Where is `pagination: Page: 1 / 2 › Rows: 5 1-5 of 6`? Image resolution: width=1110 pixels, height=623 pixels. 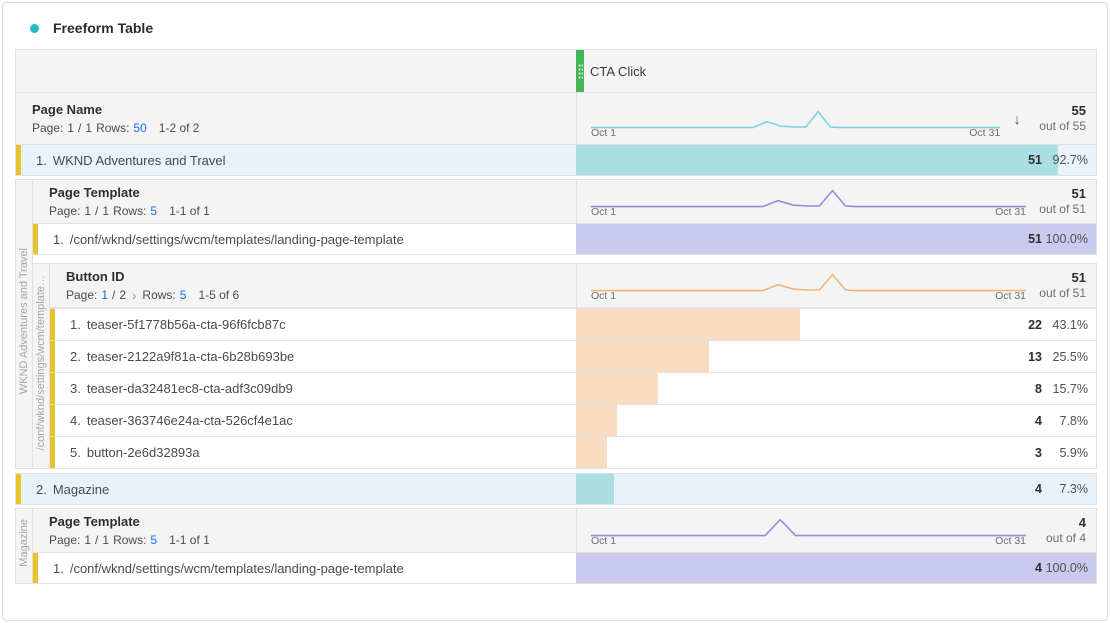 pagination: Page: 1 / 2 › Rows: 5 1-5 of 6 is located at coordinates (153, 295).